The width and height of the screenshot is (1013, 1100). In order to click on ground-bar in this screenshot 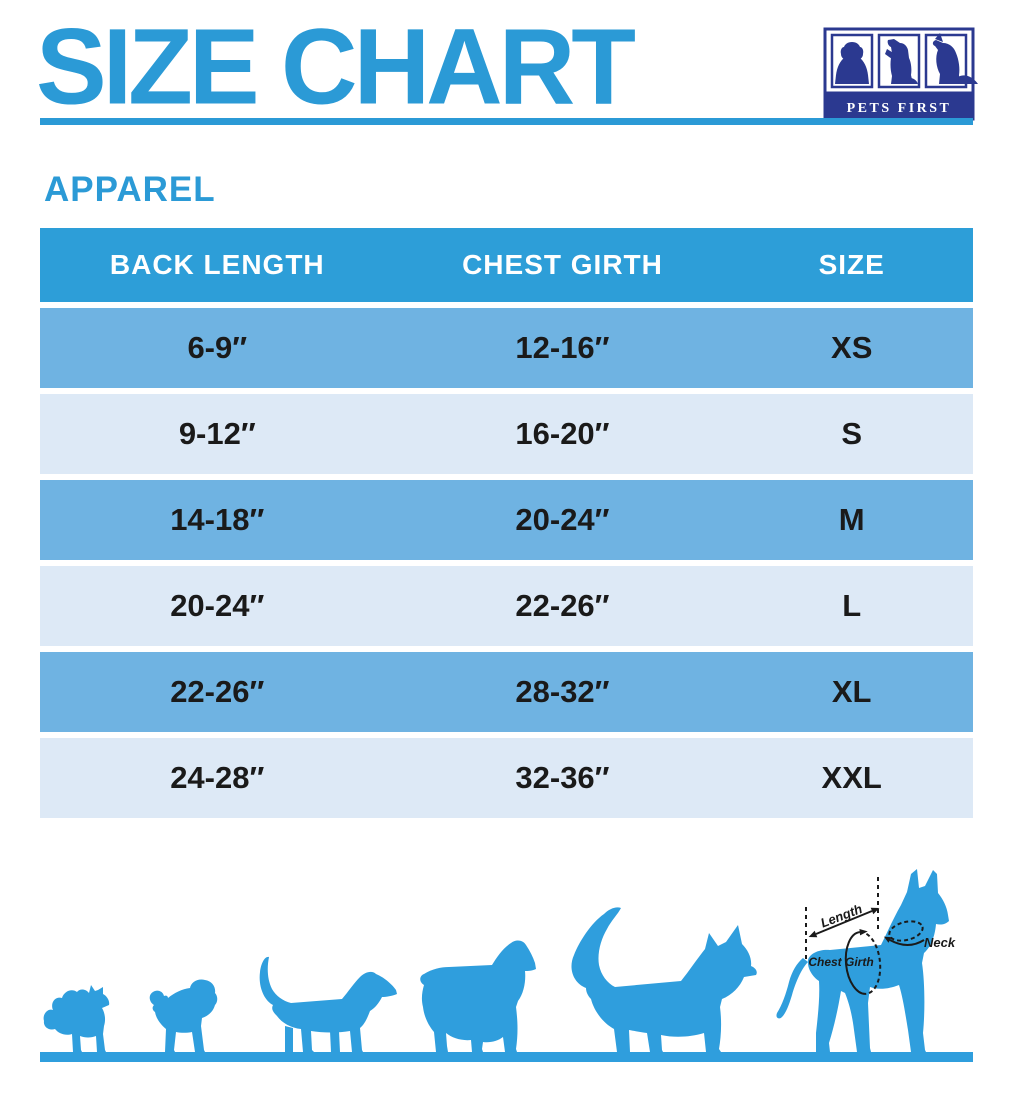, I will do `click(506, 1057)`.